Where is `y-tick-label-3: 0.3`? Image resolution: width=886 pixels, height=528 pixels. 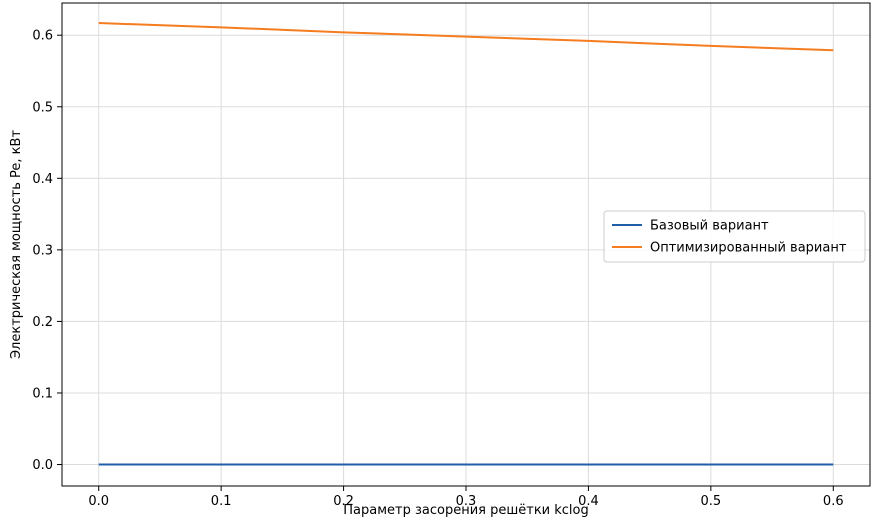
y-tick-label-3: 0.3 is located at coordinates (42, 250).